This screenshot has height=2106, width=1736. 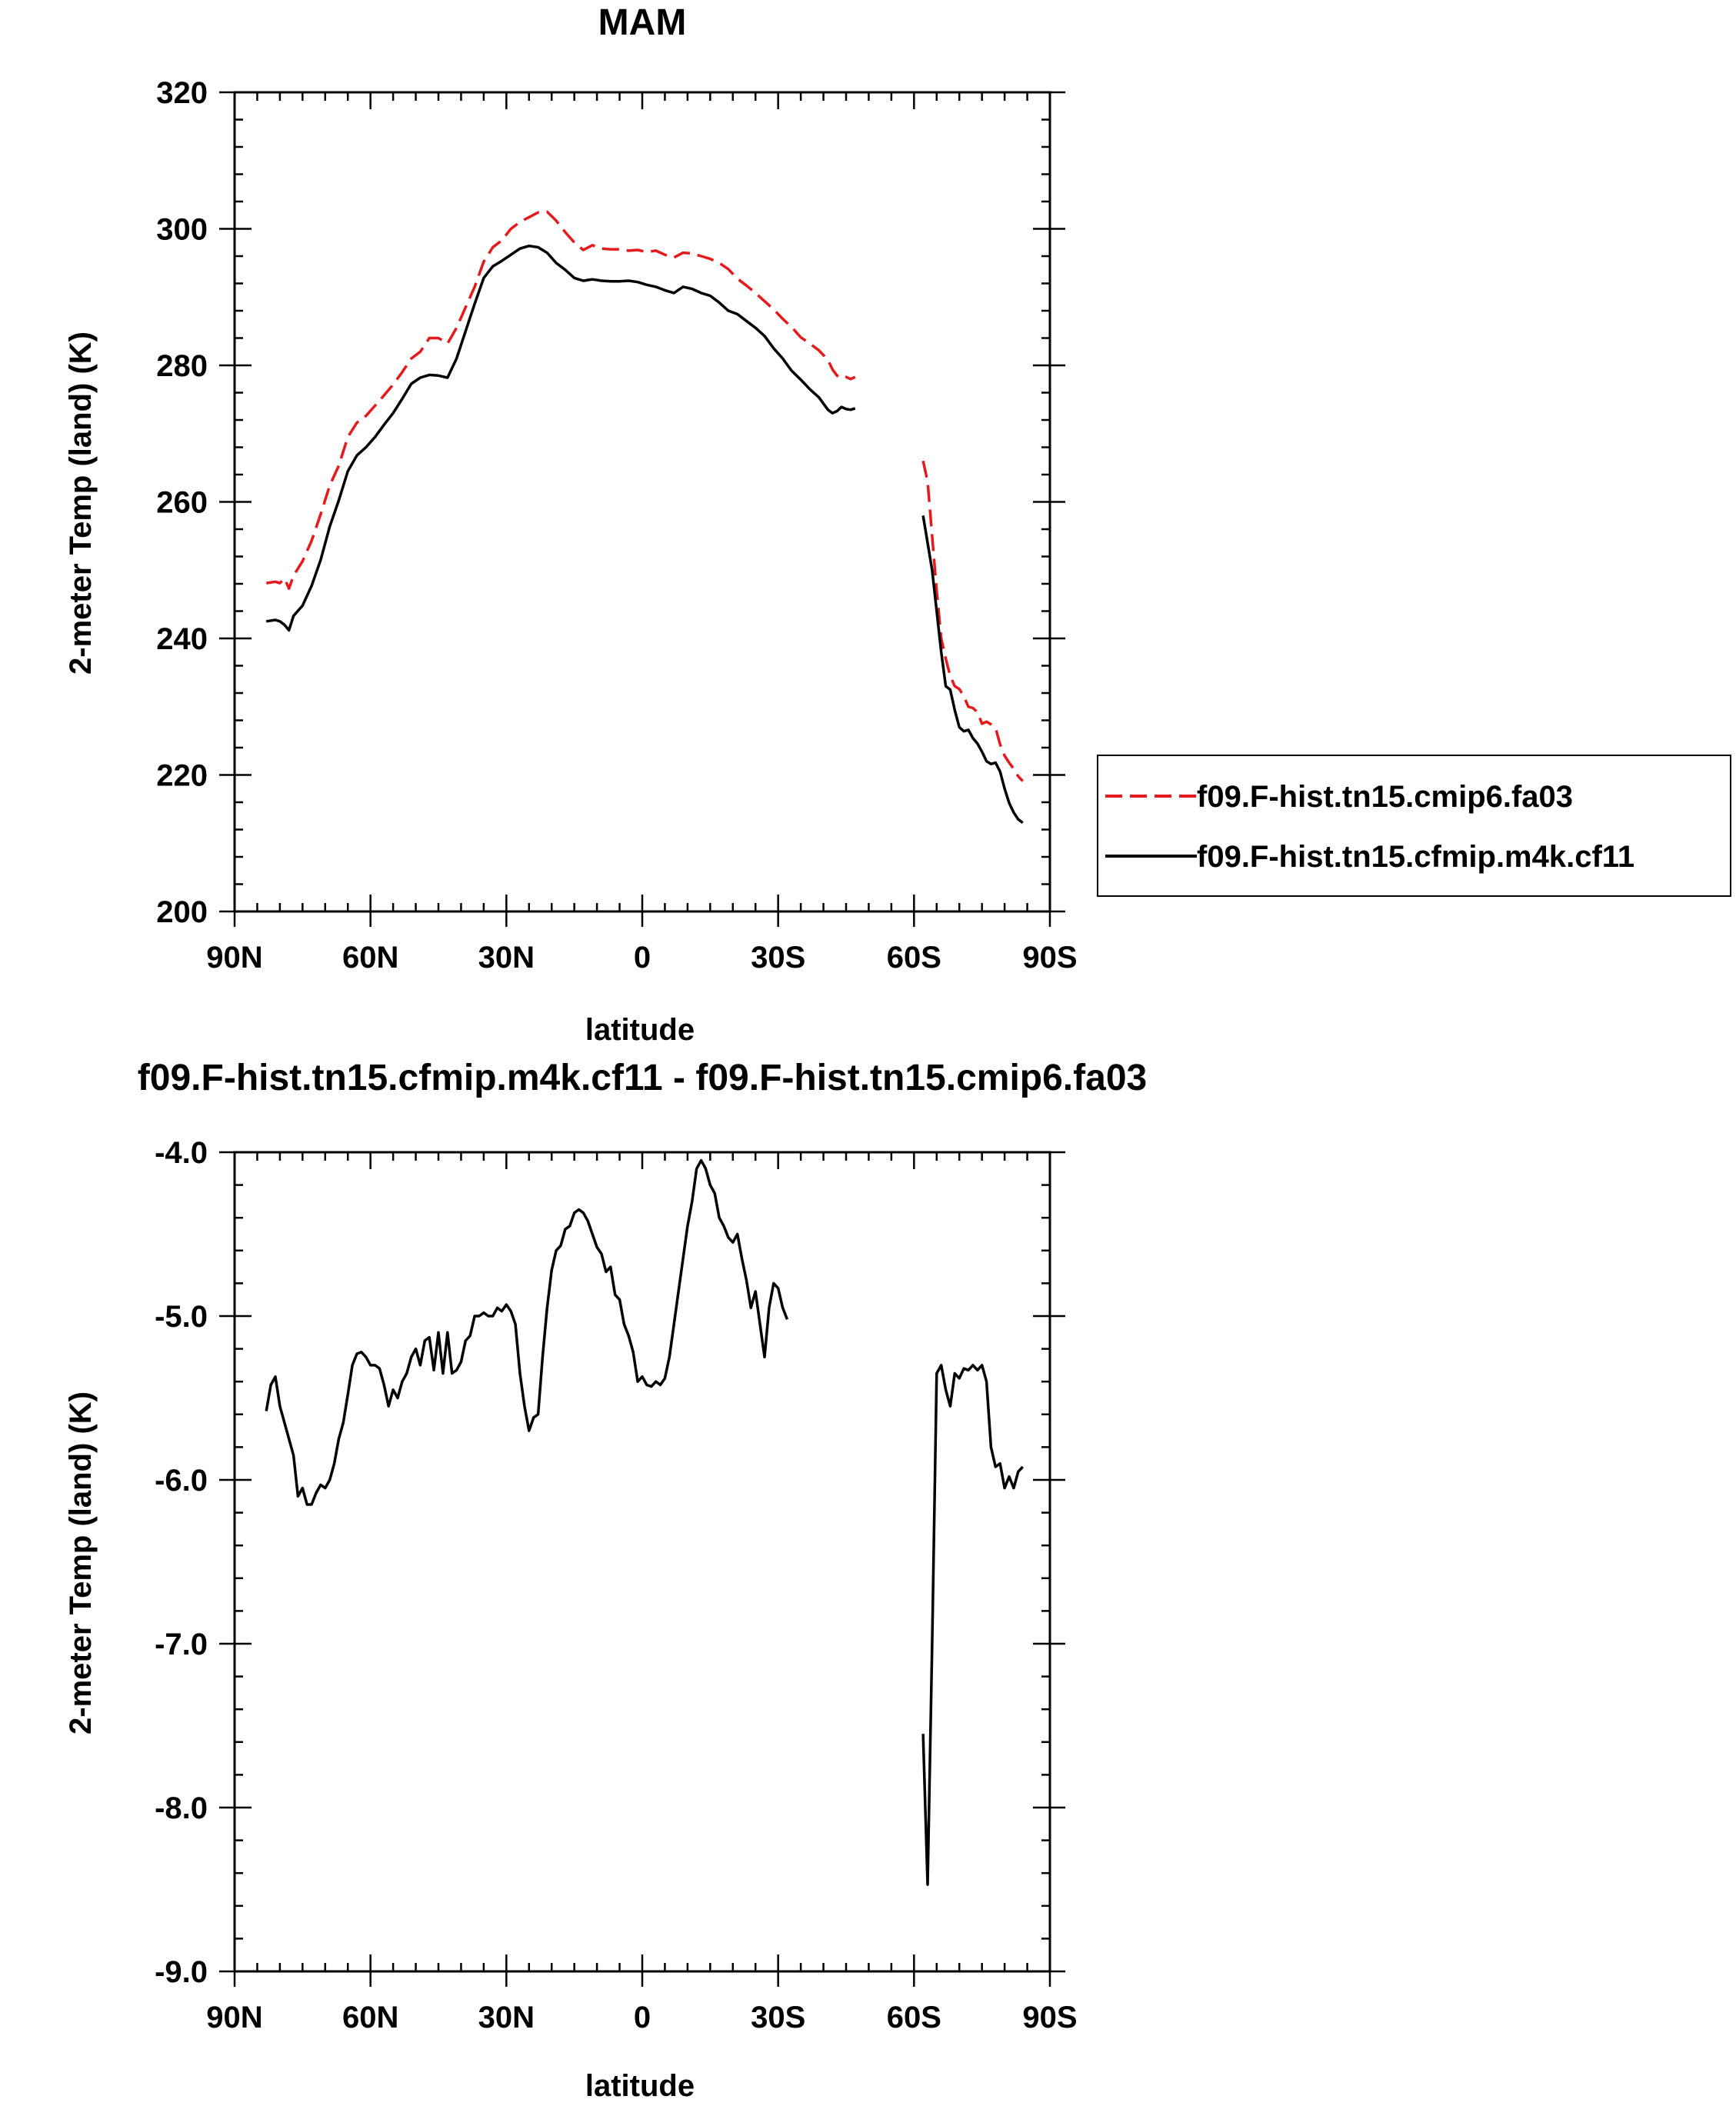 What do you see at coordinates (182, 93) in the screenshot?
I see `top-y-tick-label: 320` at bounding box center [182, 93].